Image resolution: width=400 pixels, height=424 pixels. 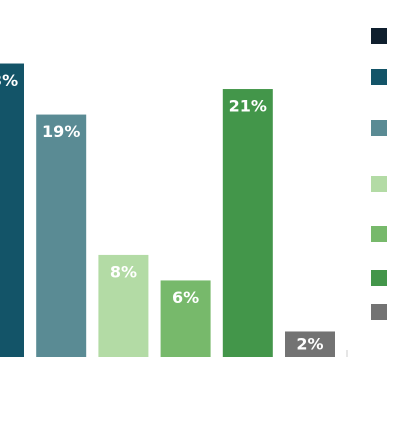 What do you see at coordinates (248, 106) in the screenshot?
I see `value-label: 21%` at bounding box center [248, 106].